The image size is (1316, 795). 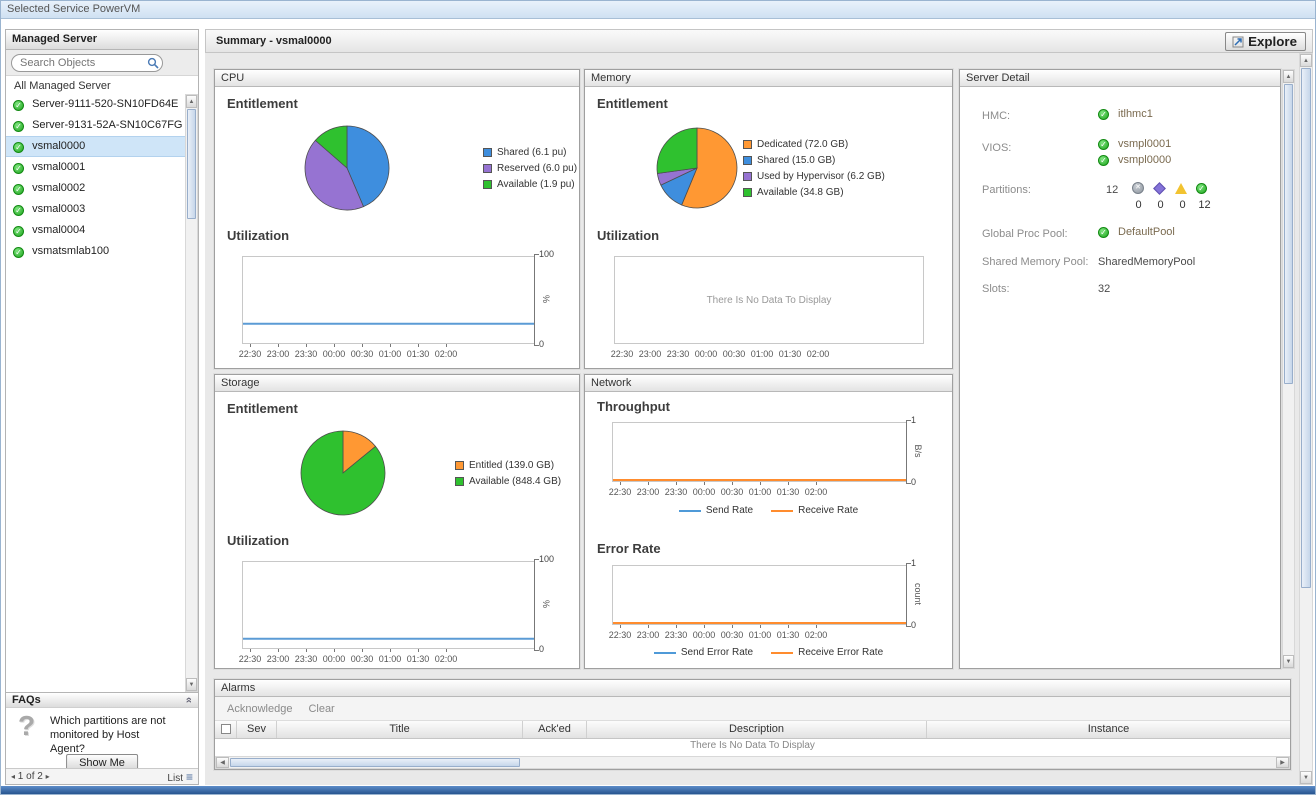 What do you see at coordinates (225, 729) in the screenshot?
I see `select-all-checkbox` at bounding box center [225, 729].